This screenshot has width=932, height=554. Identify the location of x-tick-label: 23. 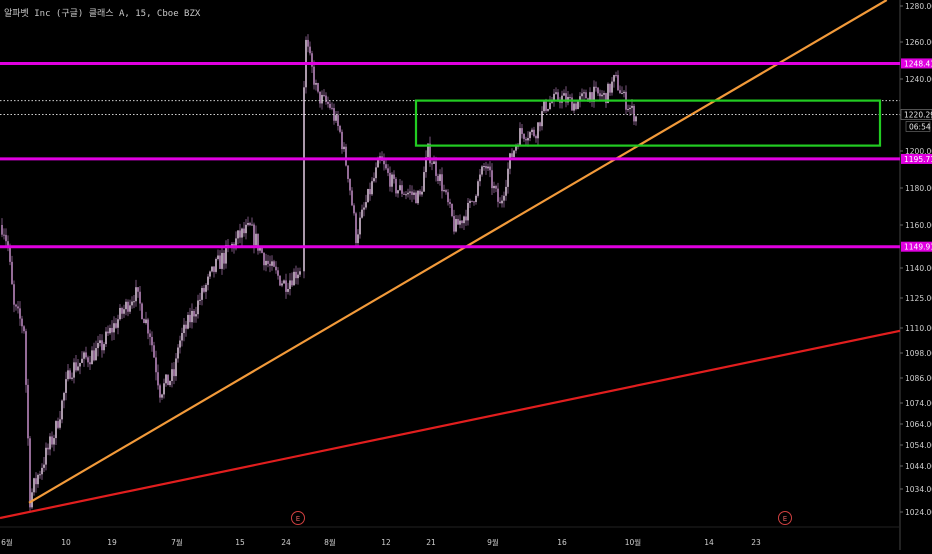
(756, 542).